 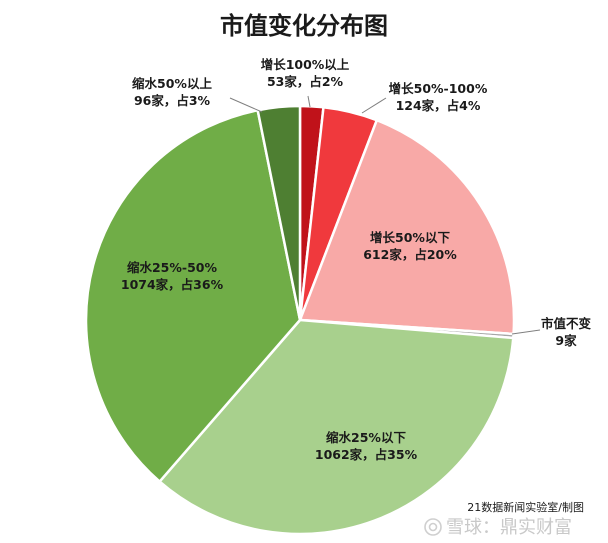 What do you see at coordinates (525, 507) in the screenshot?
I see `credit-text: 21数据新闻实验室/制图` at bounding box center [525, 507].